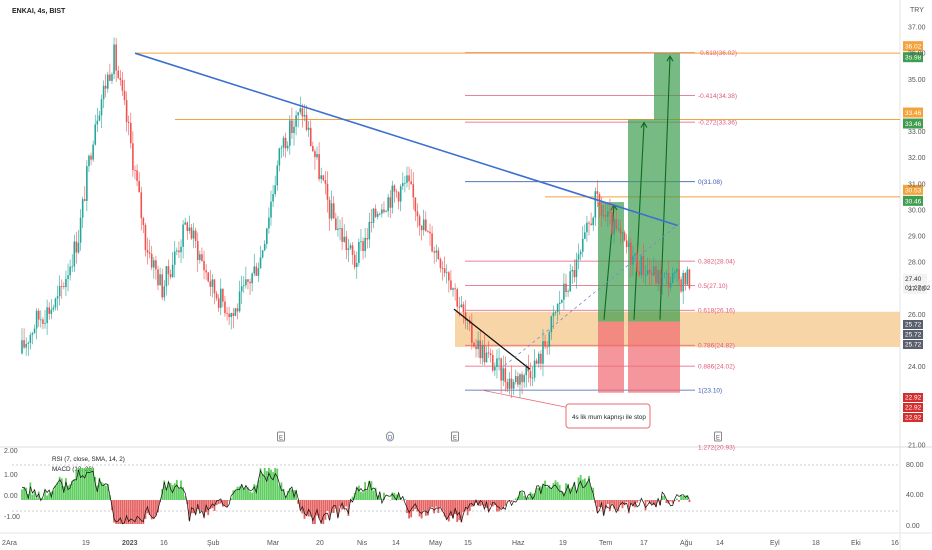 The image size is (932, 550). Describe the element at coordinates (917, 315) in the screenshot. I see `y-tick-label: 26.00` at that location.